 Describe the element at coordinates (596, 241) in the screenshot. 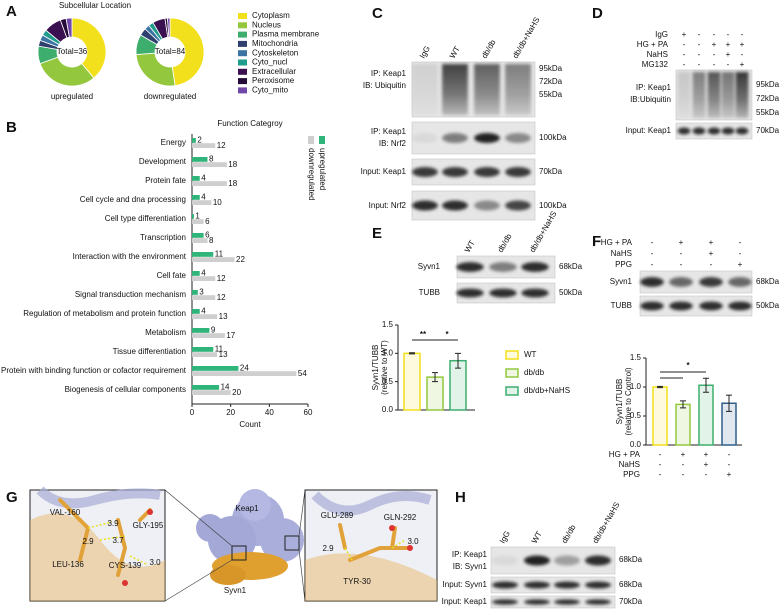

I see `panel-label: F` at that location.